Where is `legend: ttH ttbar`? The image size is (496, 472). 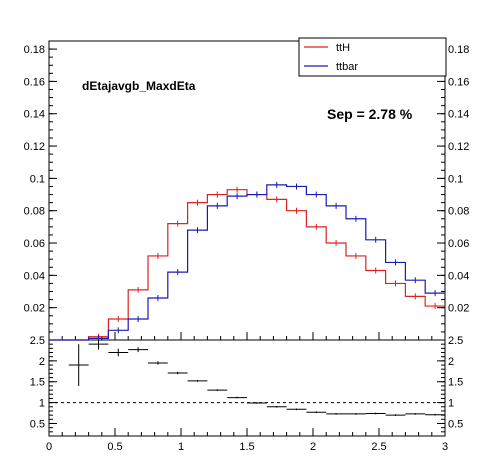 legend: ttH ttbar is located at coordinates (372, 57).